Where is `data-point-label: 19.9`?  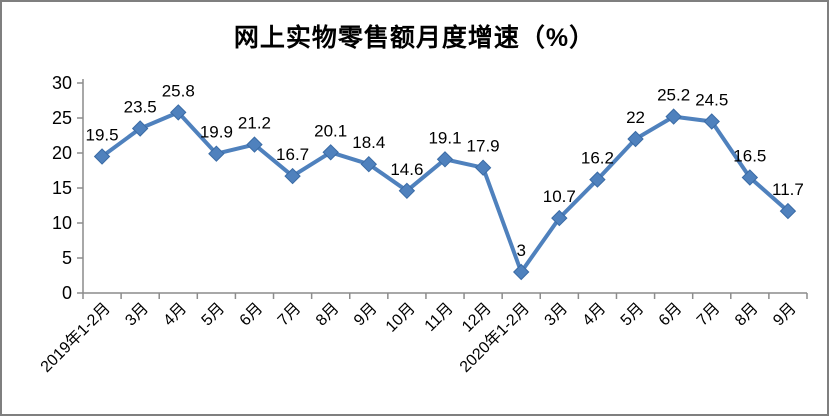 data-point-label: 19.9 is located at coordinates (216, 132).